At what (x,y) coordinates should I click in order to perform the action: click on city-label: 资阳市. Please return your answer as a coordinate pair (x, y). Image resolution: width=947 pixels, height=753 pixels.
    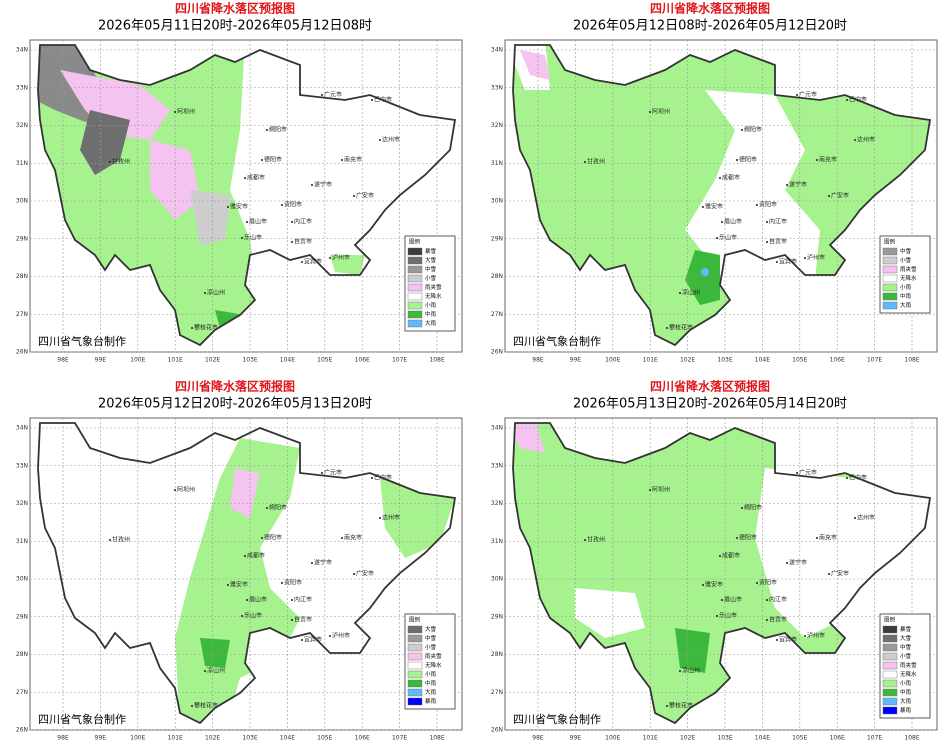
    Looking at the image, I should click on (768, 205).